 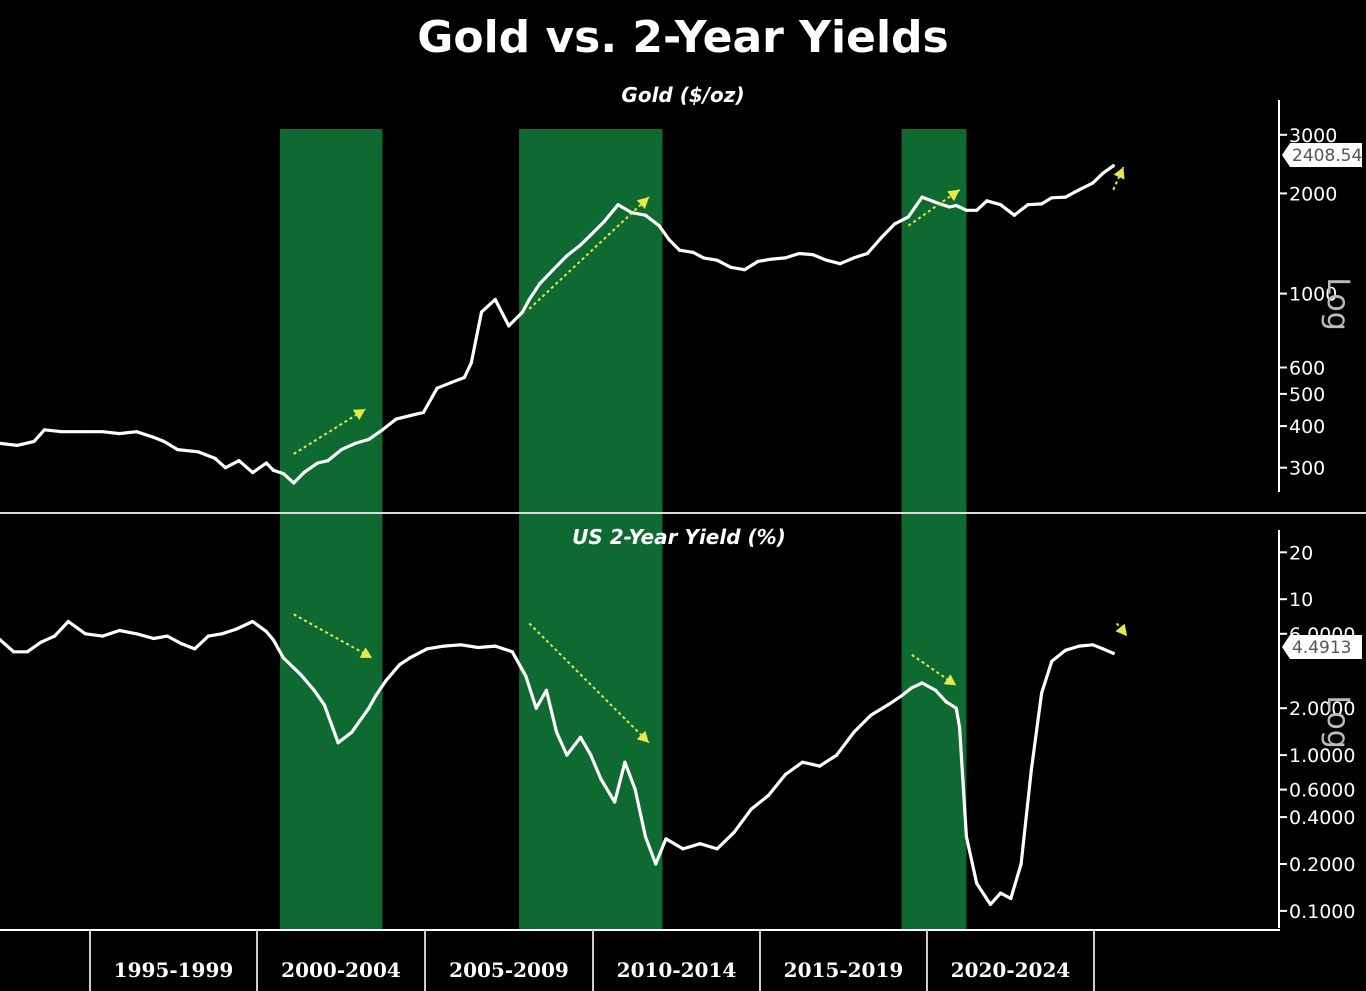 I want to click on yield-y-tick-label: 0.4000, so click(x=1322, y=818).